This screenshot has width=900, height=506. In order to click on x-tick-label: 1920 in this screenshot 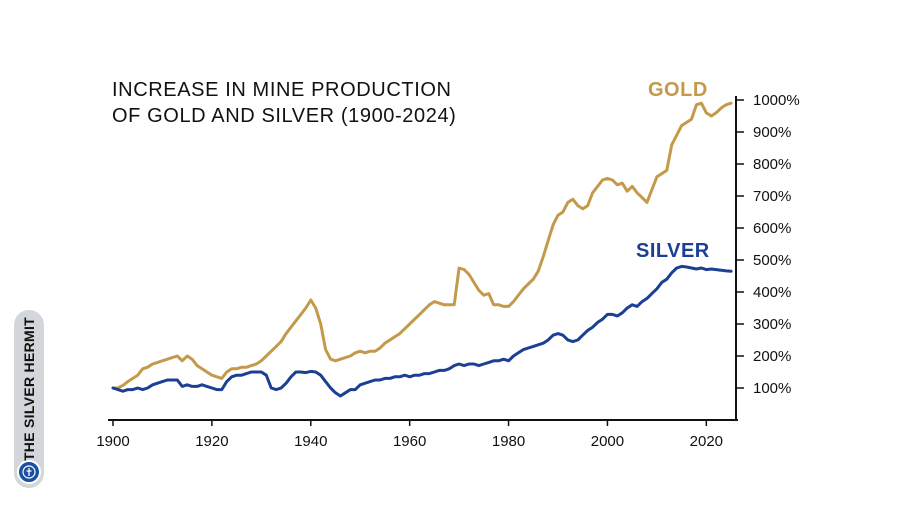, I will do `click(211, 441)`.